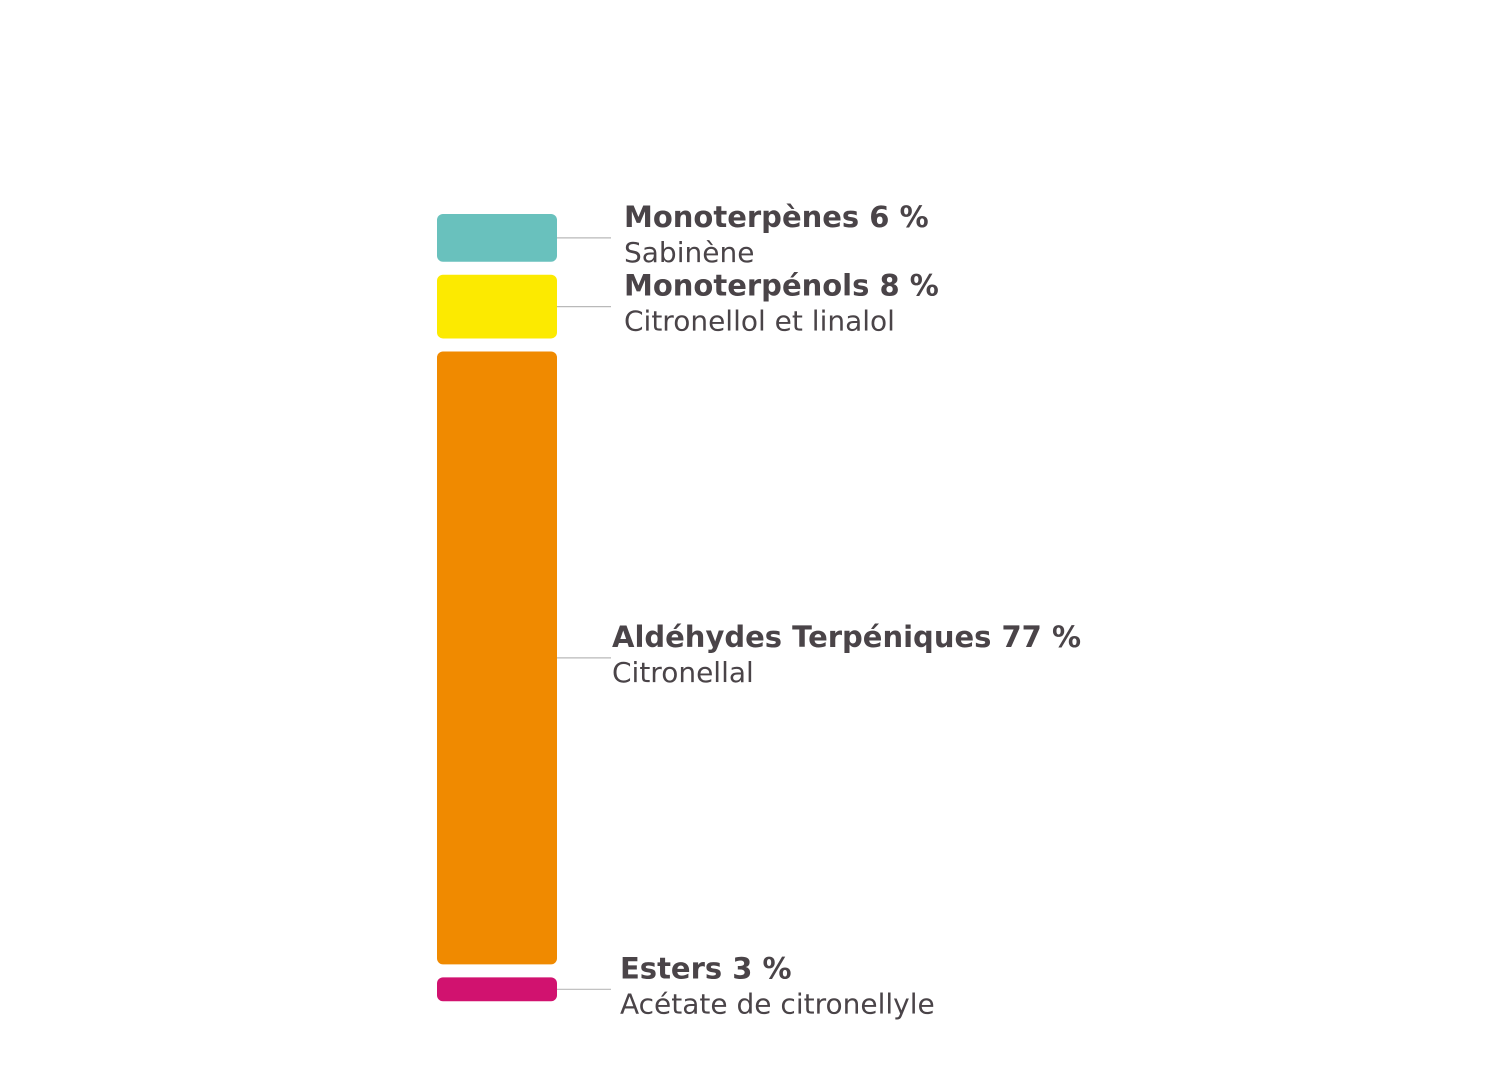  I want to click on segment-name-text: Monoterpénols, so click(751, 286).